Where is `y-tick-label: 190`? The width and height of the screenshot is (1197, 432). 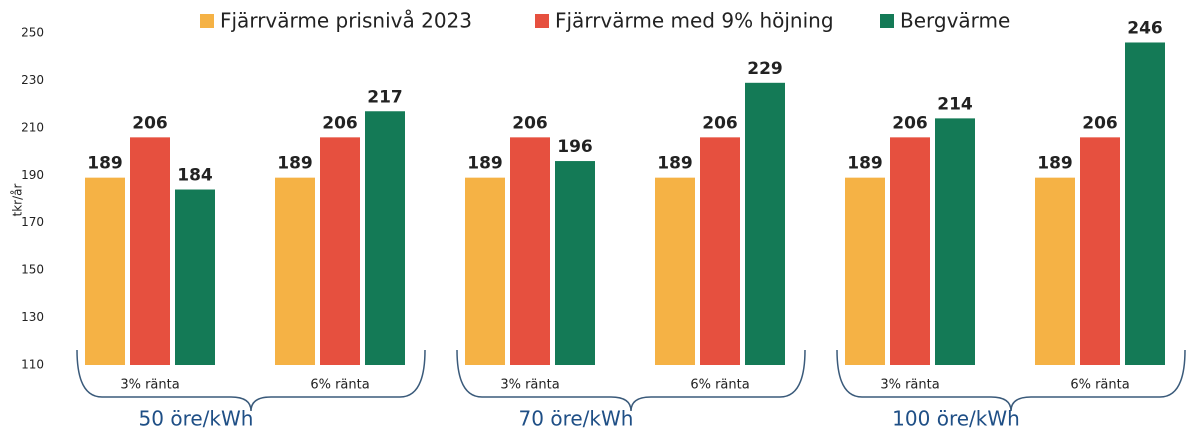
y-tick-label: 190 is located at coordinates (32, 175).